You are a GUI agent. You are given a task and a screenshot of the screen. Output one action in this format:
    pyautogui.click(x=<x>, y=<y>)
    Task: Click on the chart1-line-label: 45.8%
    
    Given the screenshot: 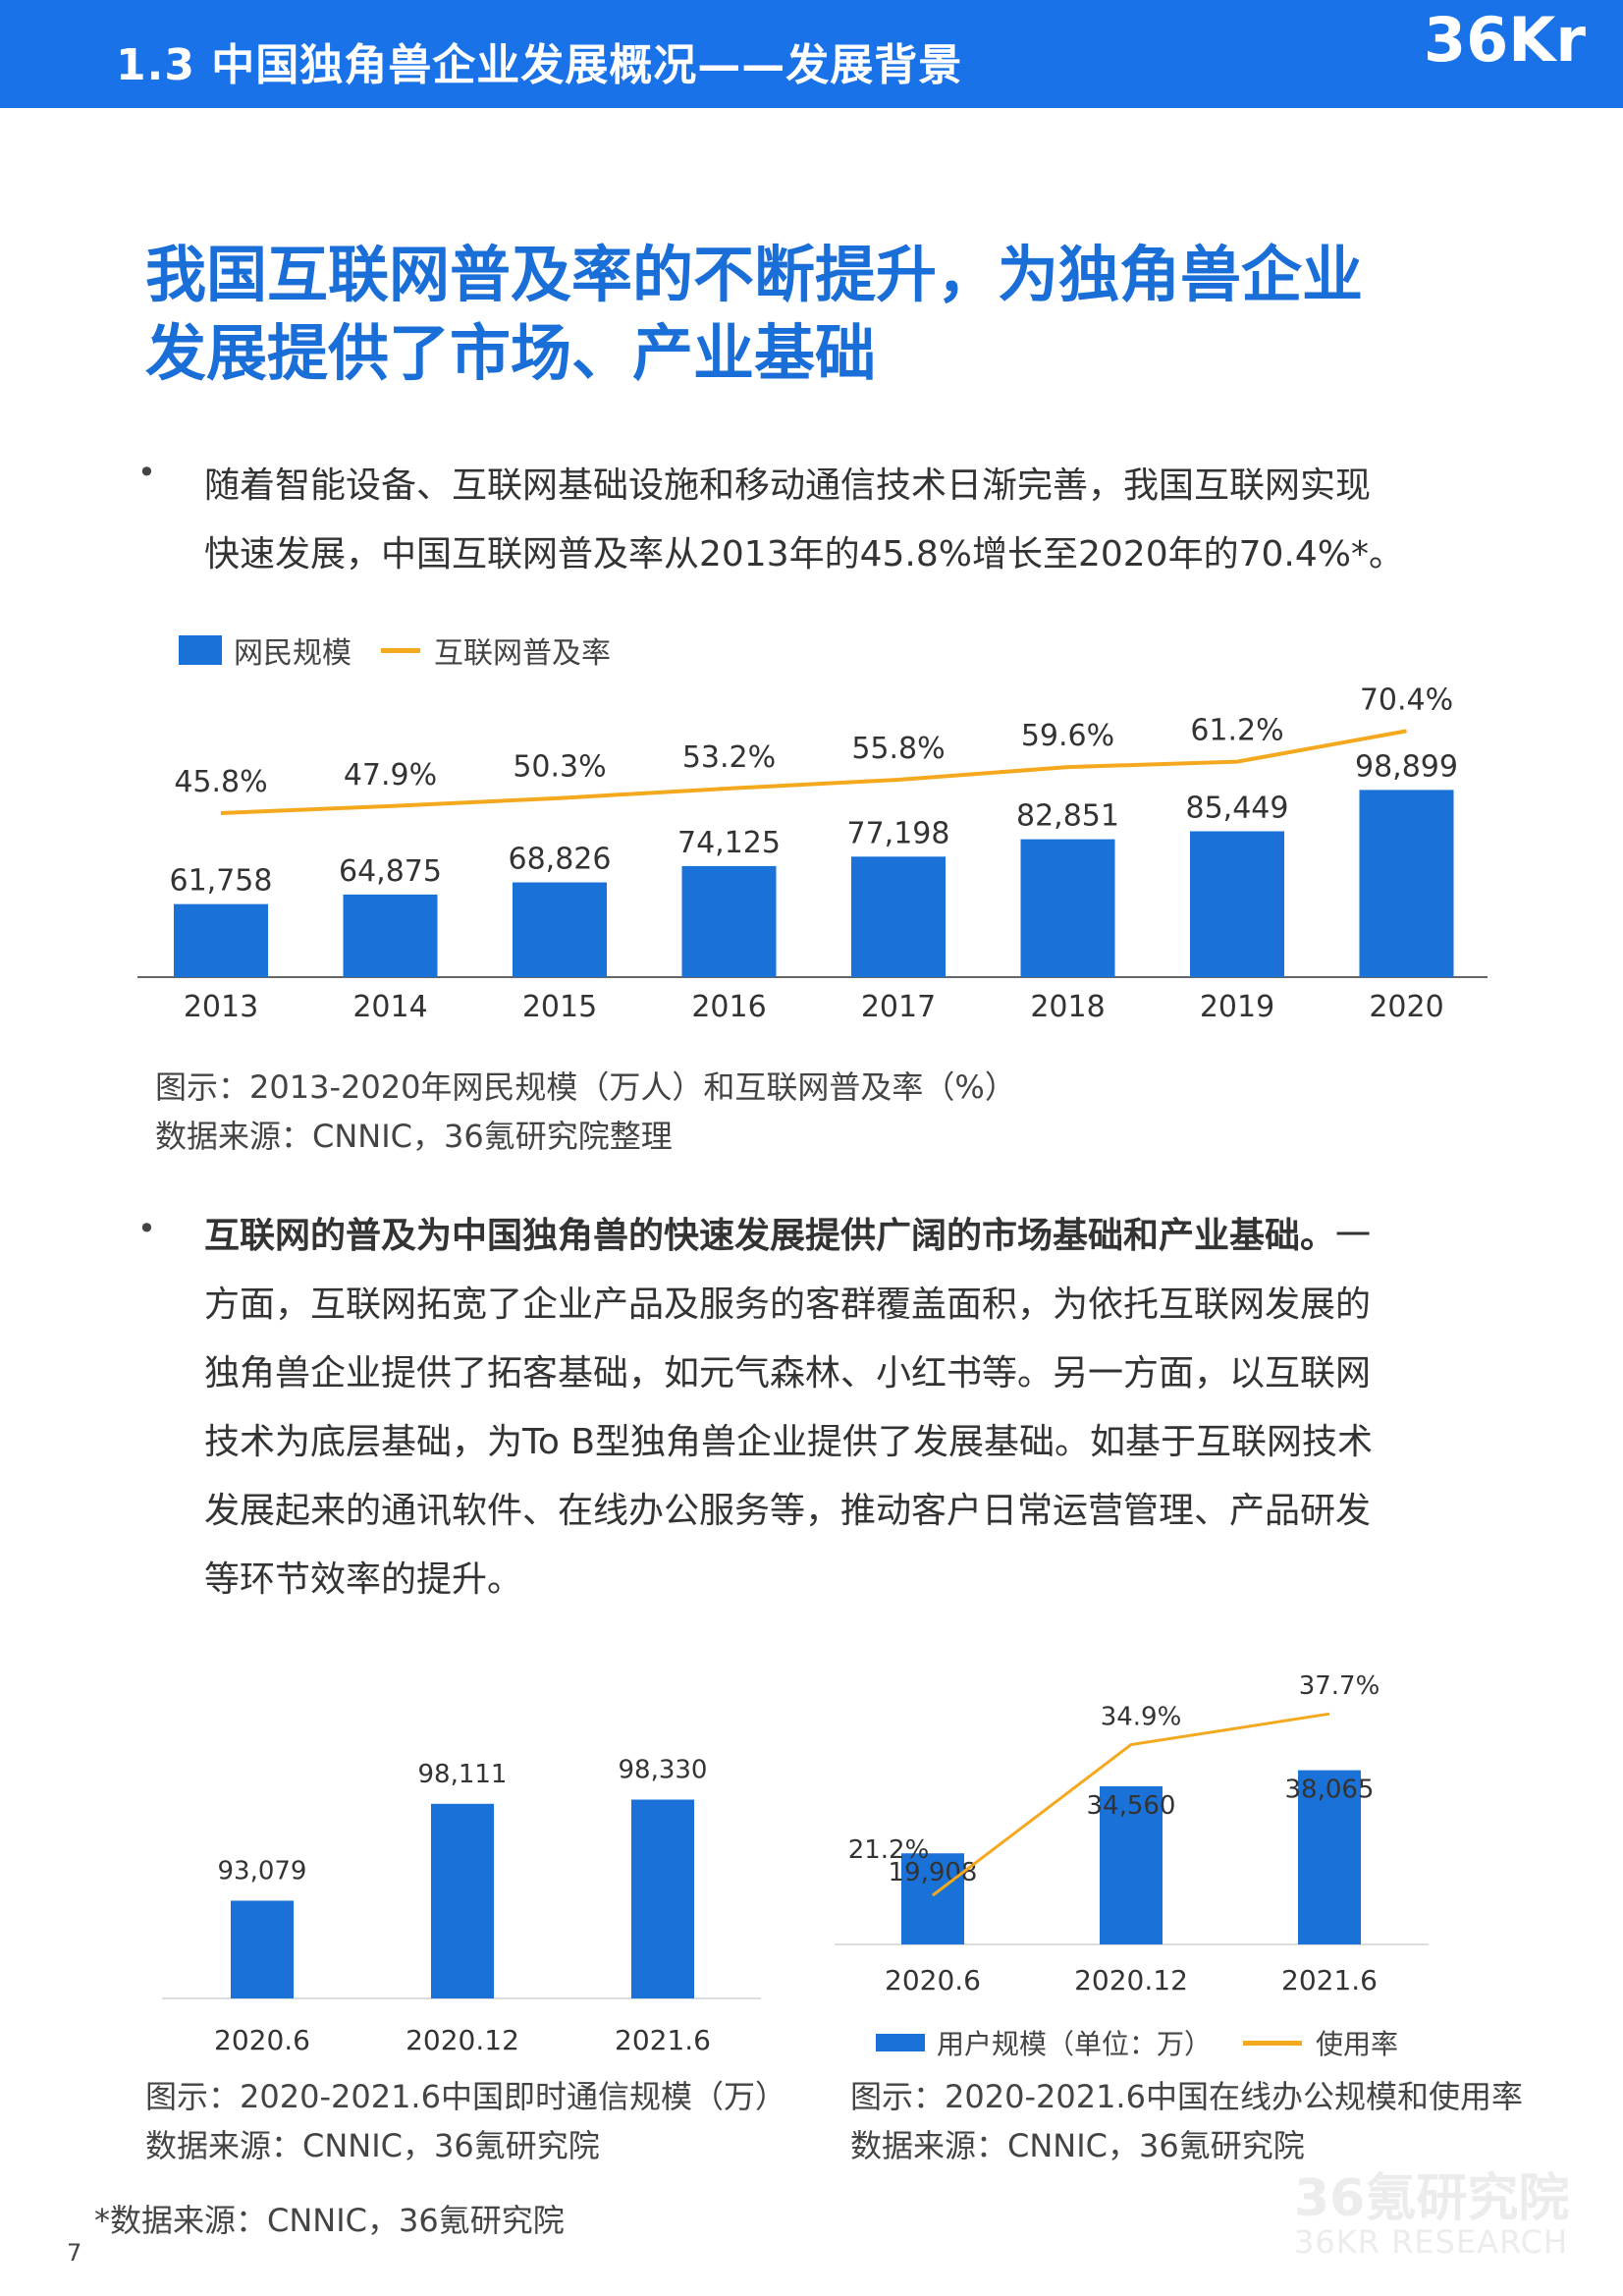 What is the action you would take?
    pyautogui.click(x=220, y=782)
    